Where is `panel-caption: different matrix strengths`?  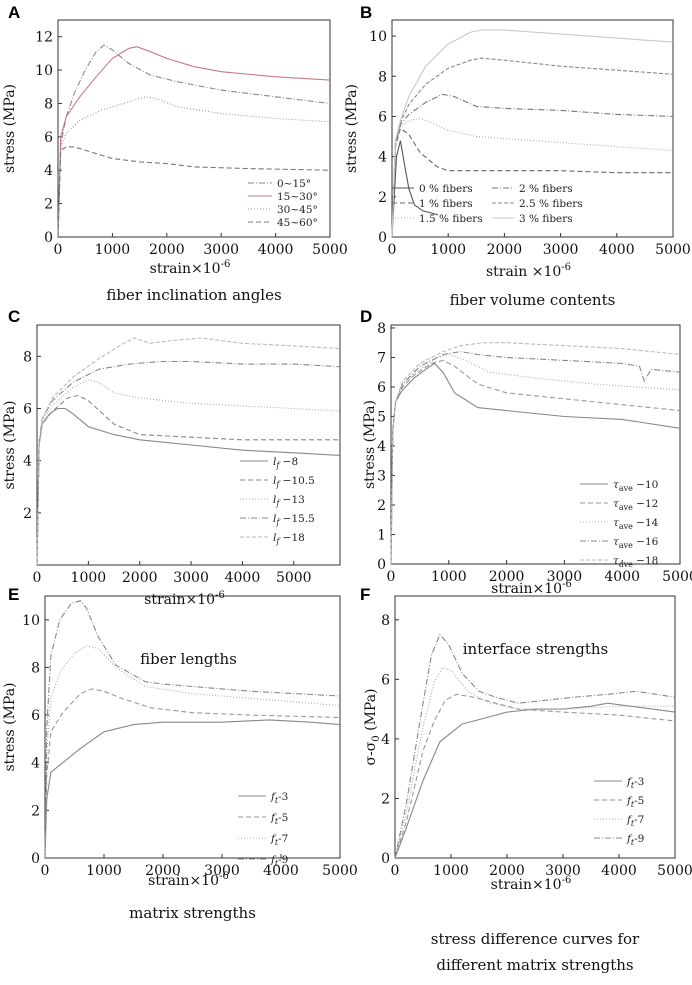
panel-caption: different matrix strengths is located at coordinates (534, 965).